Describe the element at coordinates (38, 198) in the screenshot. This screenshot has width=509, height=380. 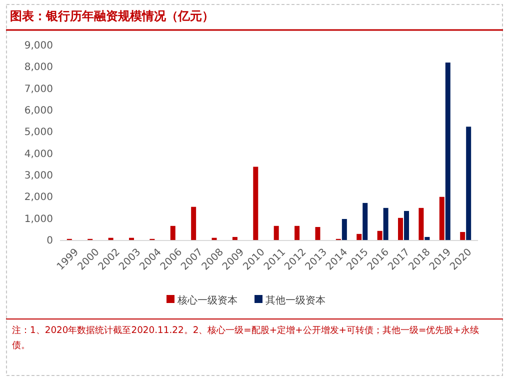
I see `y-tick-label: 2,000` at that location.